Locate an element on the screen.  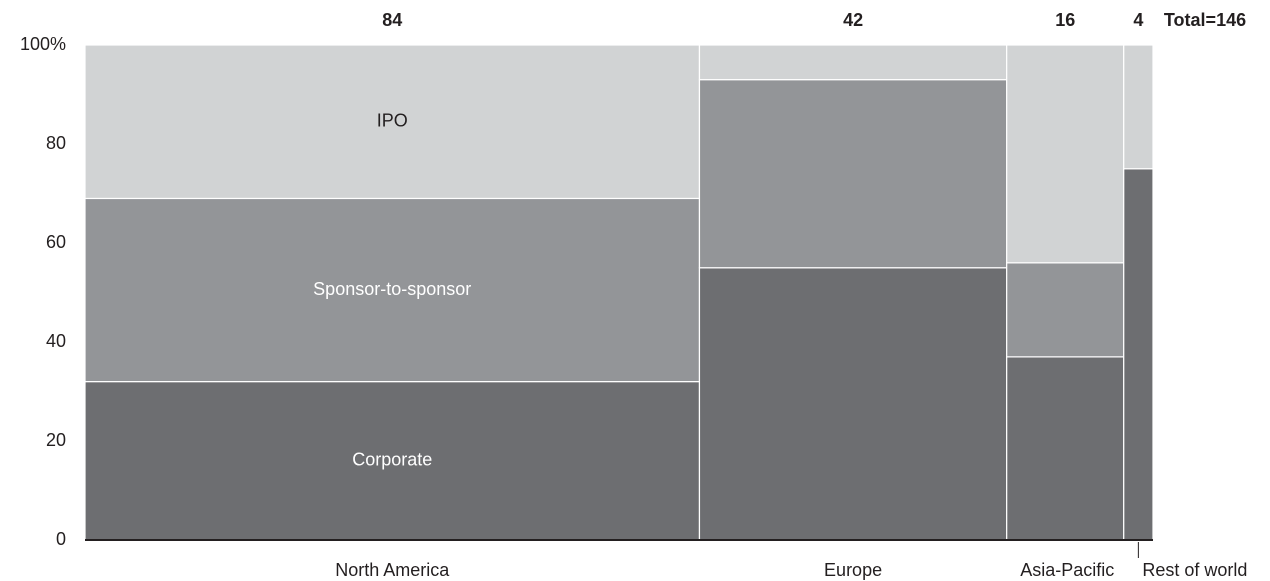
y-tick-label: 60 is located at coordinates (56, 242).